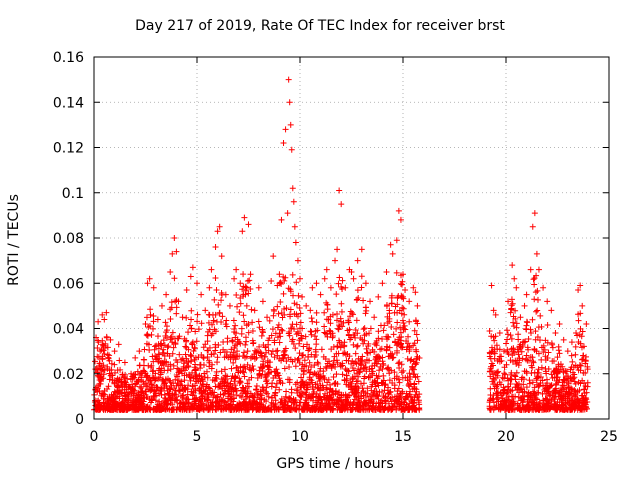 Image resolution: width=640 pixels, height=480 pixels. Describe the element at coordinates (197, 437) in the screenshot. I see `x-tick-label: 5` at that location.